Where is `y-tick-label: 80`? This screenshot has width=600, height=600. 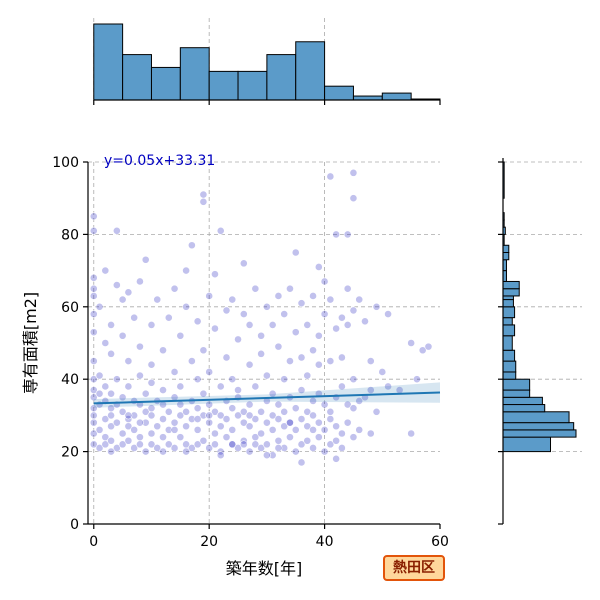 y-tick-label: 80 is located at coordinates (70, 235).